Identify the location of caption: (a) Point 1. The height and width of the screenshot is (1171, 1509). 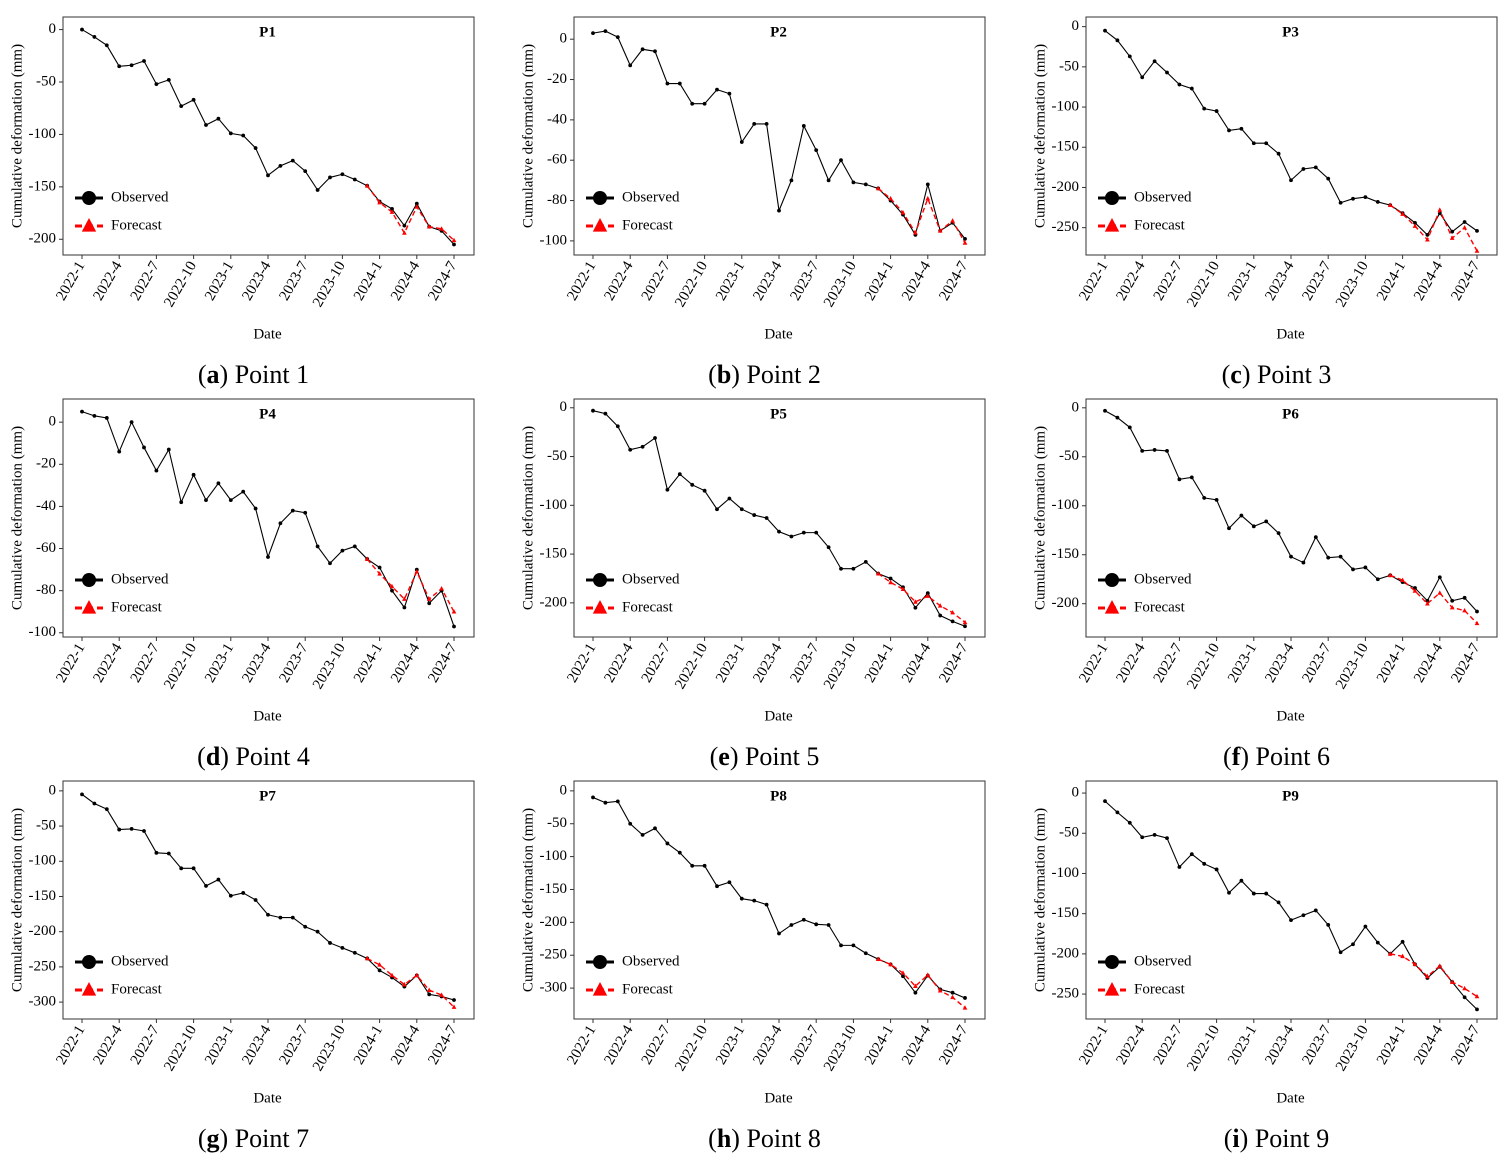
(253, 374).